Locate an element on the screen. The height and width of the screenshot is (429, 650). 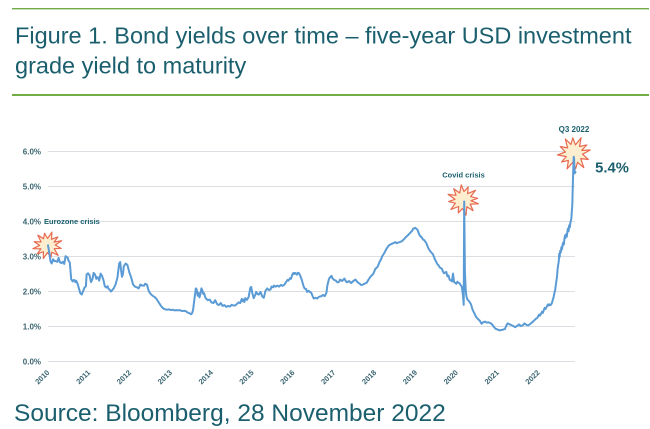
svg-text: 2.0% is located at coordinates (32, 291).